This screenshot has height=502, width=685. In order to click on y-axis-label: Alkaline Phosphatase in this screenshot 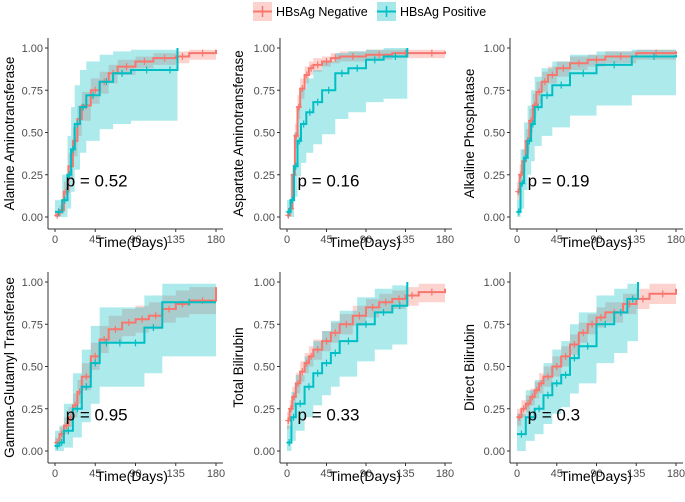, I will do `click(469, 134)`.